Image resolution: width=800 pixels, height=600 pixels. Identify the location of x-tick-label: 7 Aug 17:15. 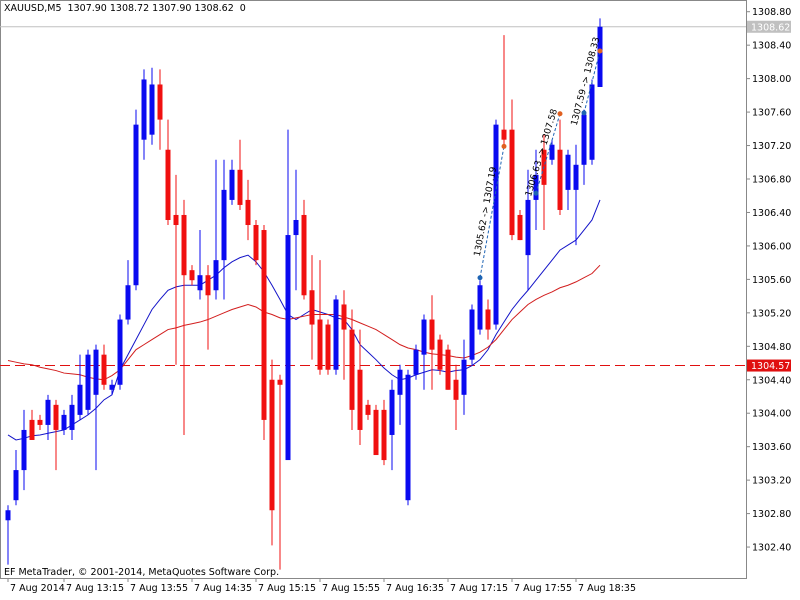
(479, 588).